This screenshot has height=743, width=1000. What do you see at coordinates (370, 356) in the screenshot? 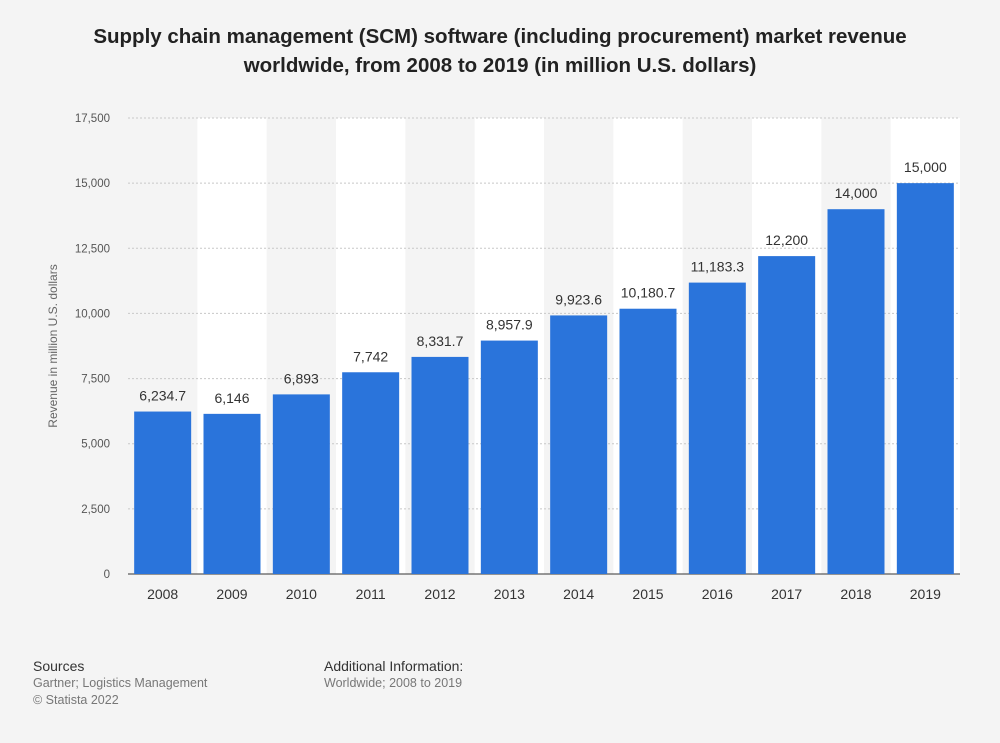
I see `data-label: 7,742` at bounding box center [370, 356].